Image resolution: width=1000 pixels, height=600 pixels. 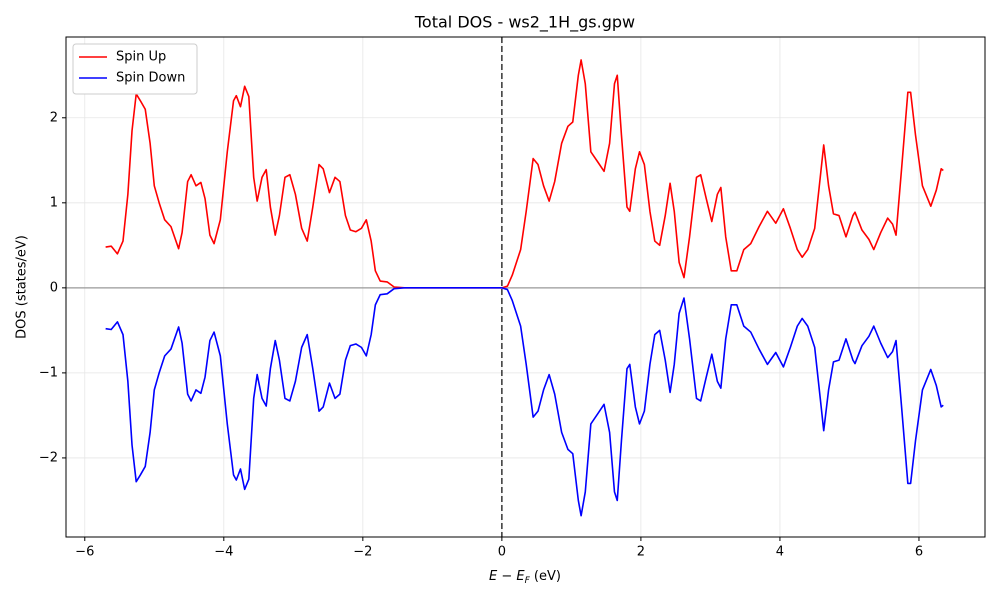 What do you see at coordinates (48, 372) in the screenshot?
I see `y-tick-label: −1` at bounding box center [48, 372].